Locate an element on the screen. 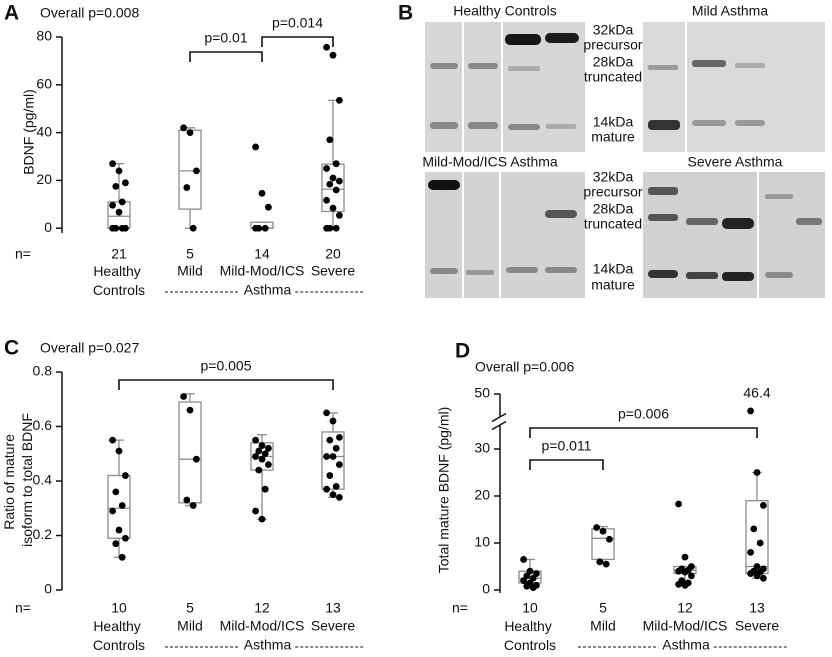 The image size is (832, 657). x-tick-label: Healthy Controls is located at coordinates (119, 635).